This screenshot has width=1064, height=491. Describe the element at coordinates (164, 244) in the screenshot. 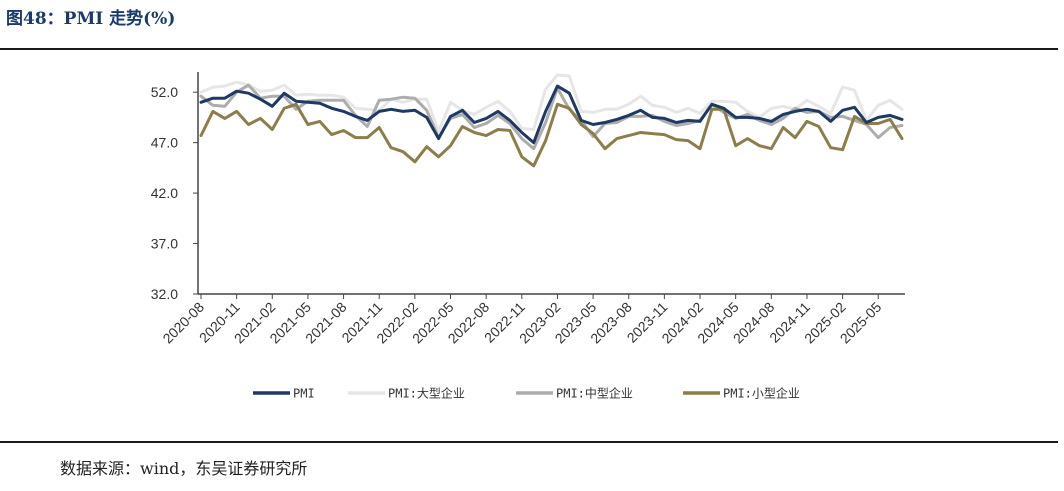

I see `y-tick-label: 37.0` at that location.